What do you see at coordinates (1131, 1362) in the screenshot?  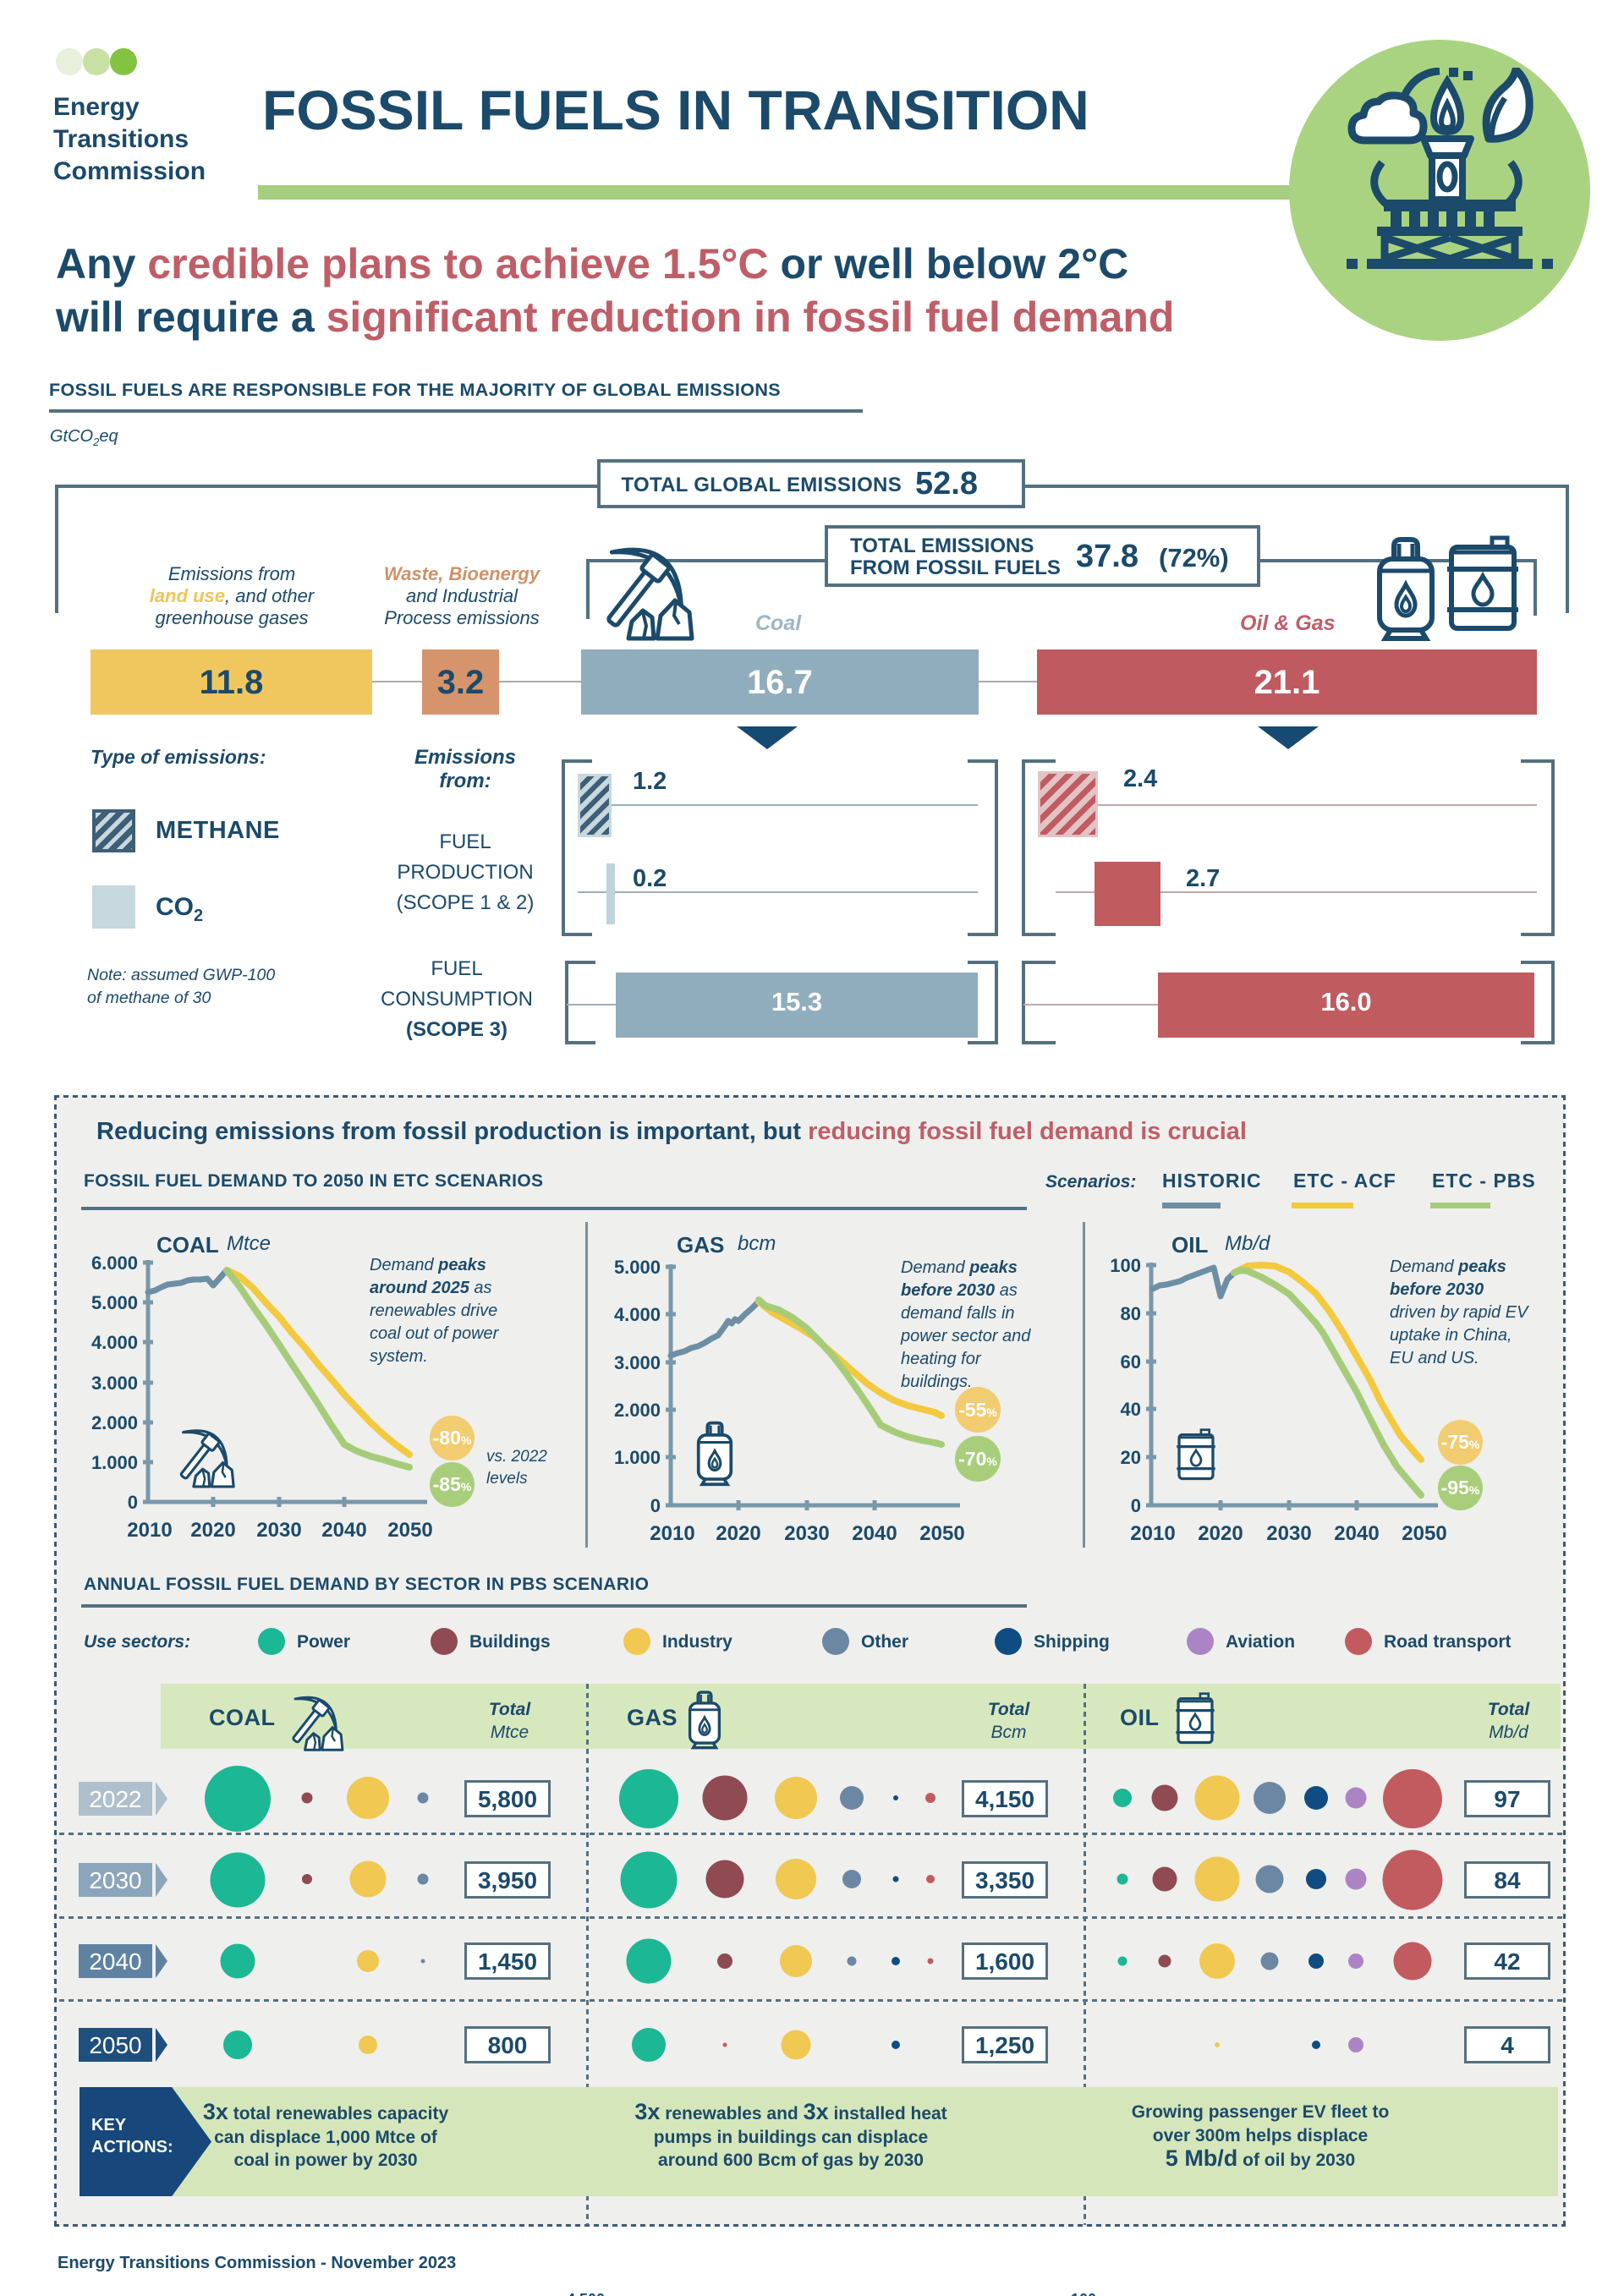 I see `svg-text: 60` at bounding box center [1131, 1362].